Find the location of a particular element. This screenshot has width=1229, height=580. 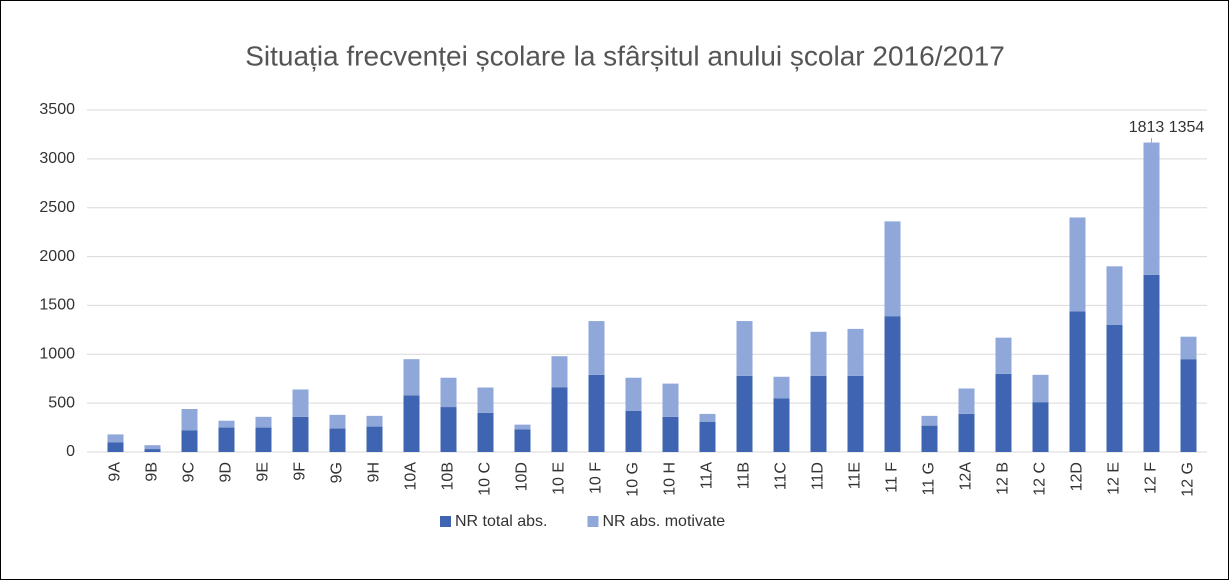

x-tick-label: 11 F is located at coordinates (892, 477).